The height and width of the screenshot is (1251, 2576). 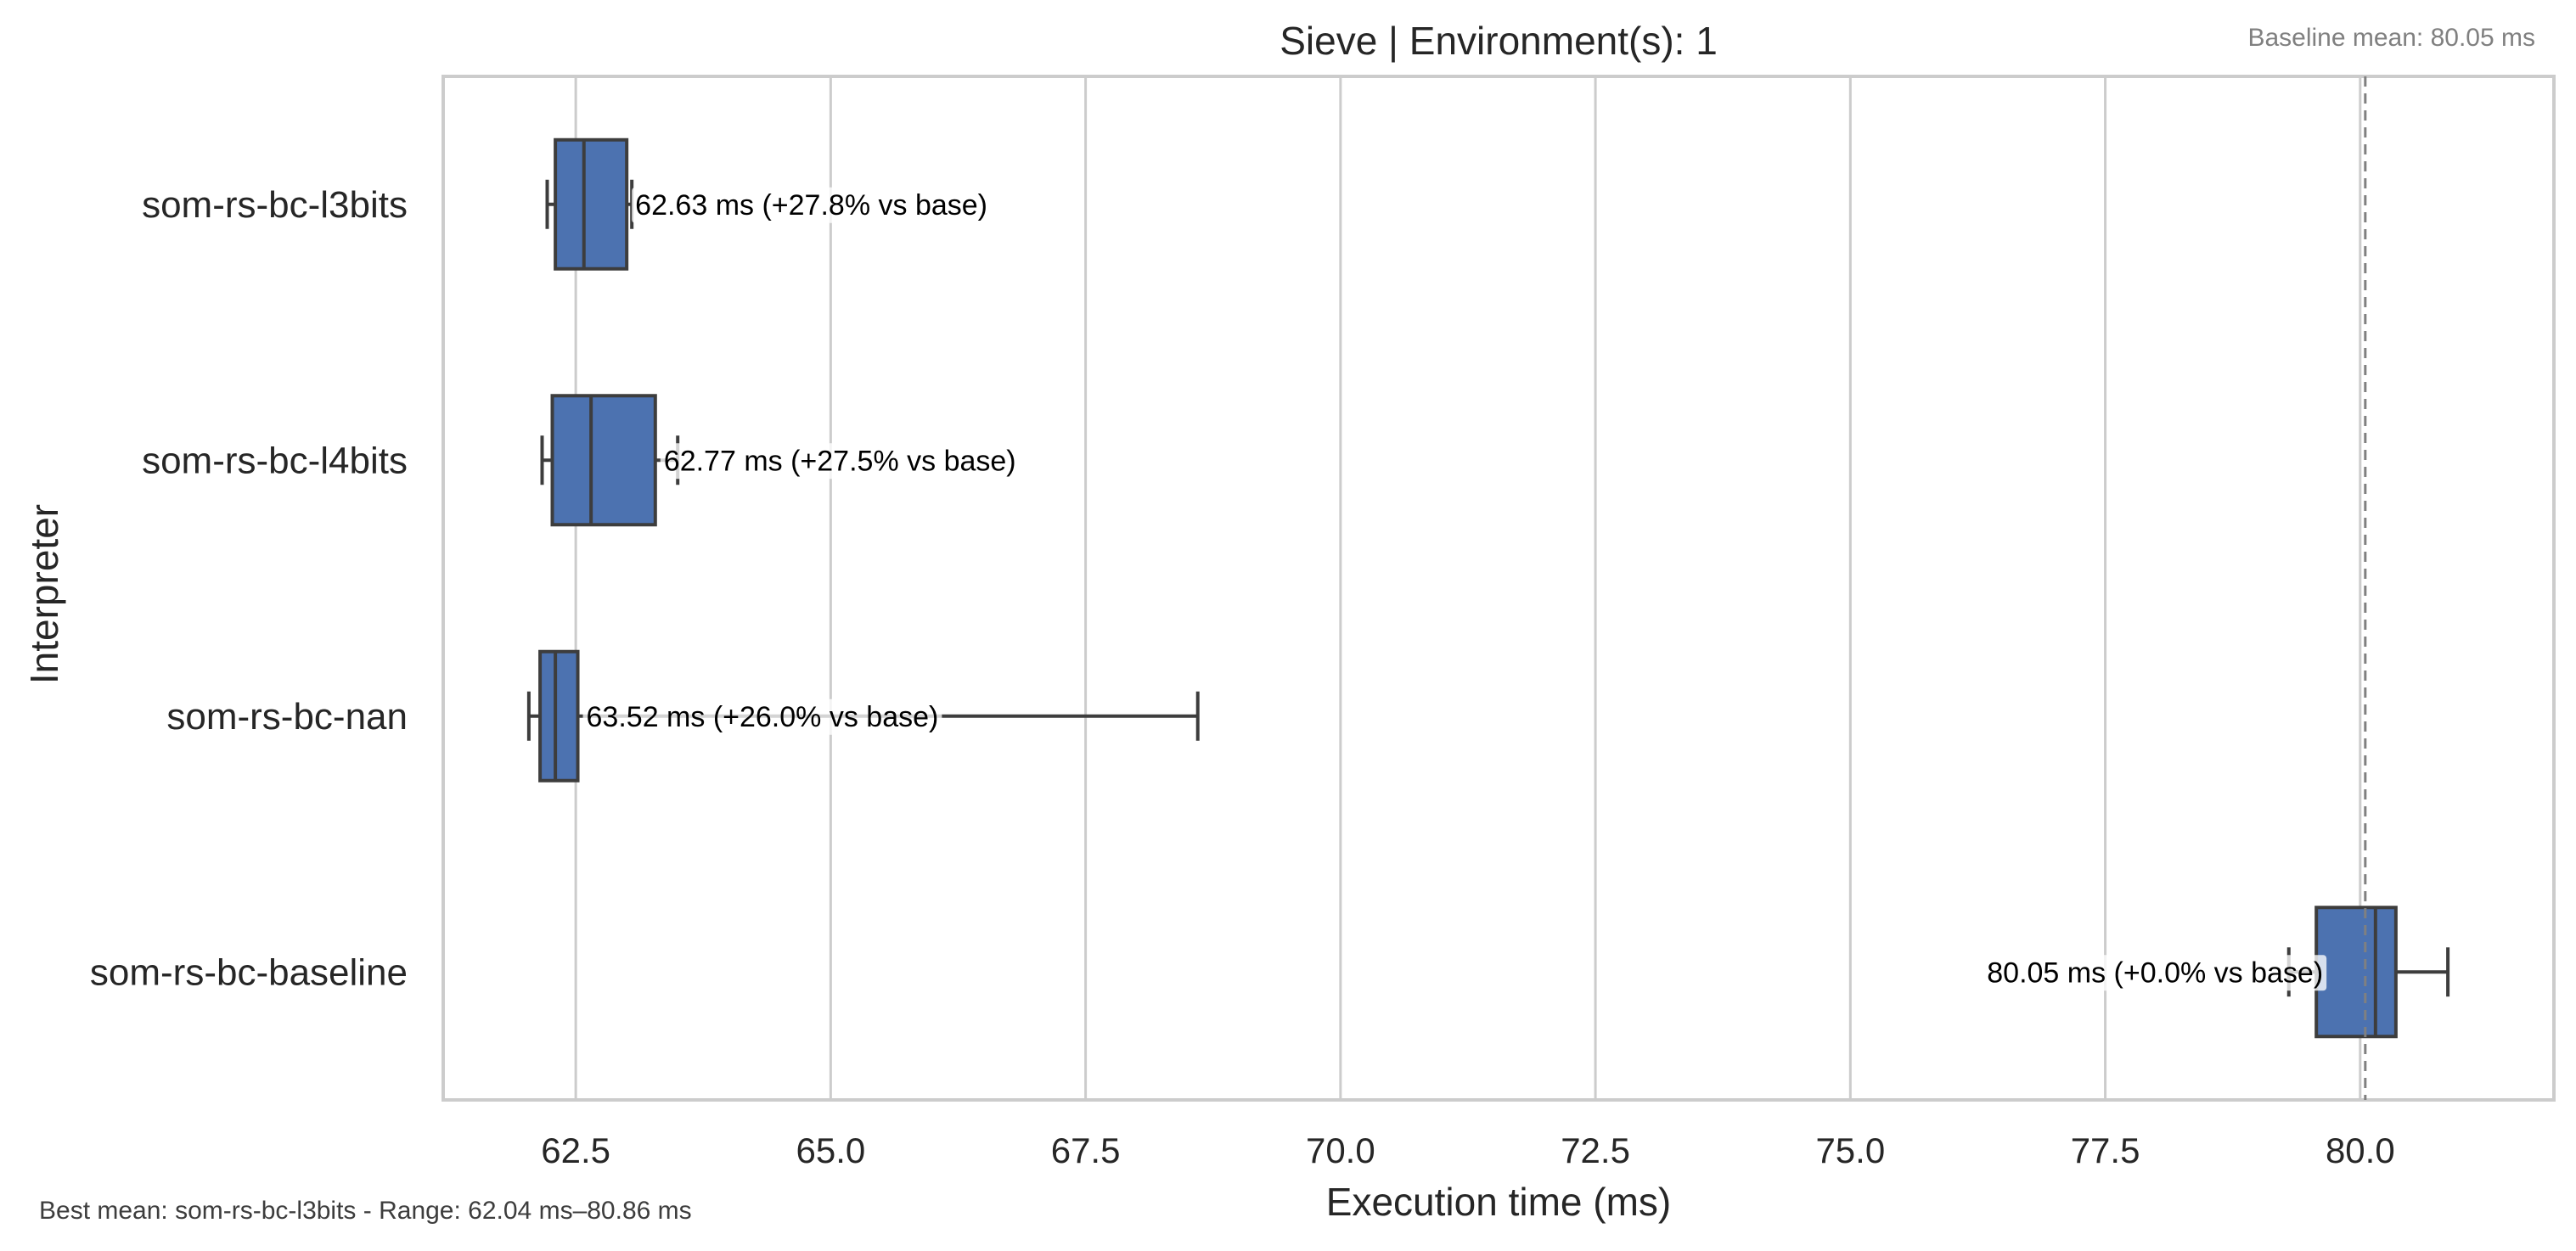 I want to click on y-axis-label: Interpreter, so click(x=44, y=594).